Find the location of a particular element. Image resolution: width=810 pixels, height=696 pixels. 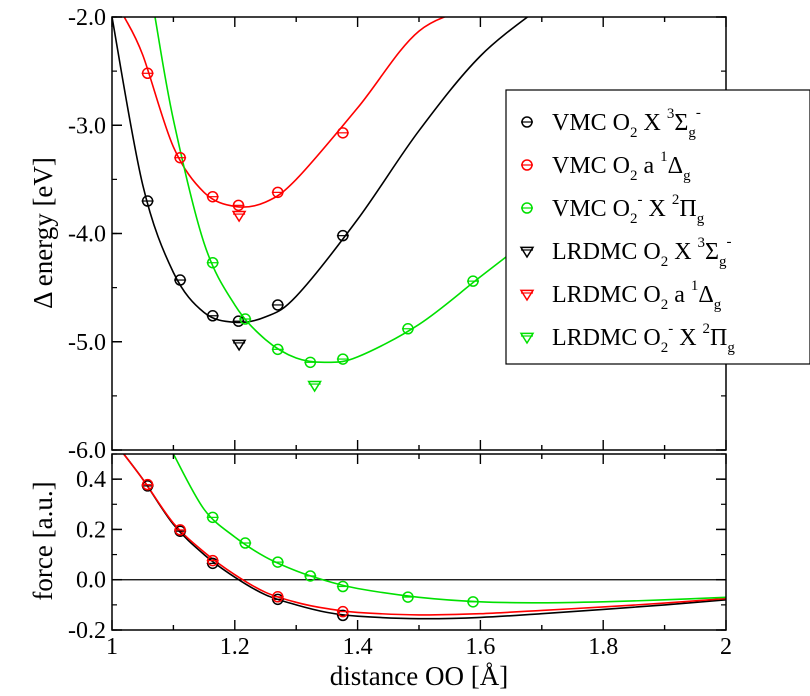

force-data-points is located at coordinates (310, 550).